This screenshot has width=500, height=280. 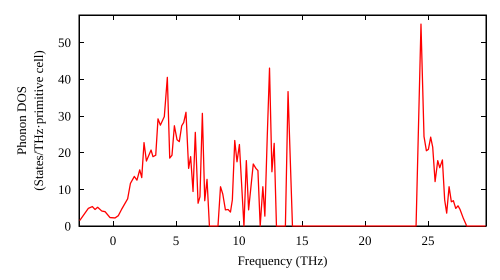 What do you see at coordinates (283, 260) in the screenshot?
I see `x-axis-title: Frequency (THz)` at bounding box center [283, 260].